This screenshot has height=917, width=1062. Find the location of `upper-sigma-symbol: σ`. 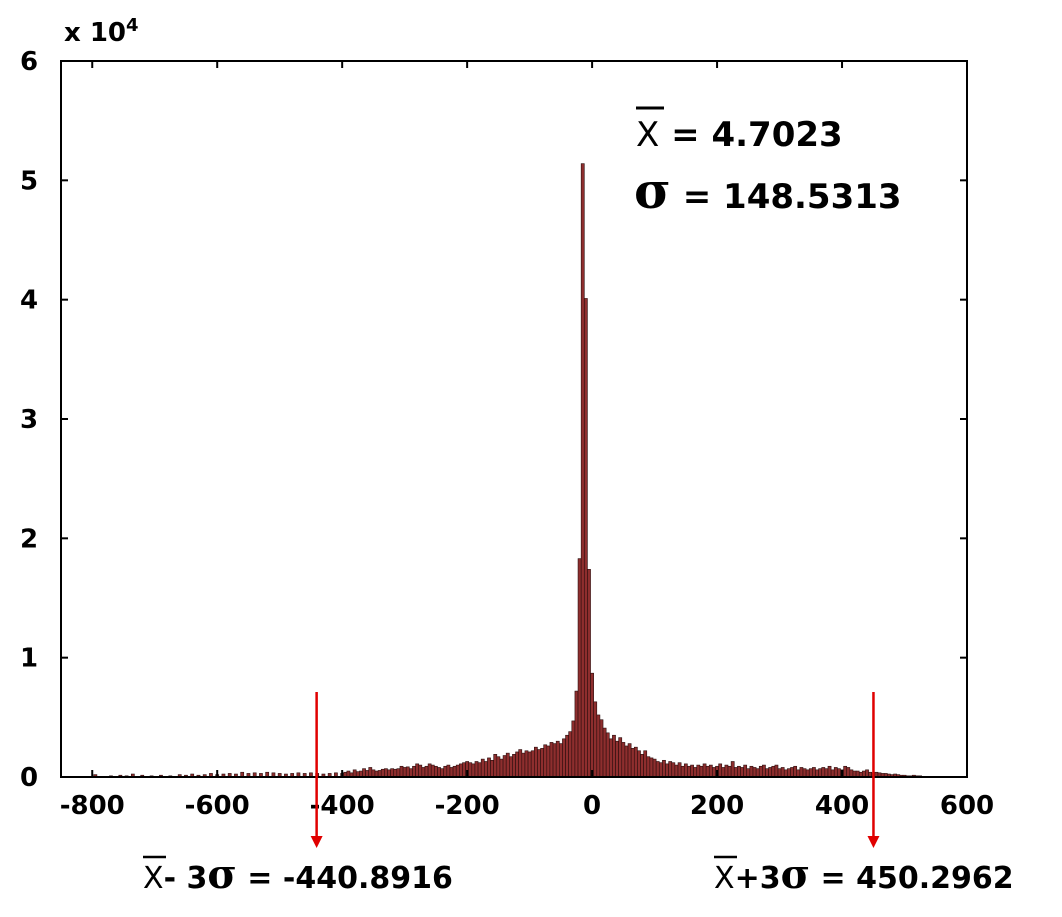

upper-sigma-symbol: σ is located at coordinates (796, 874).